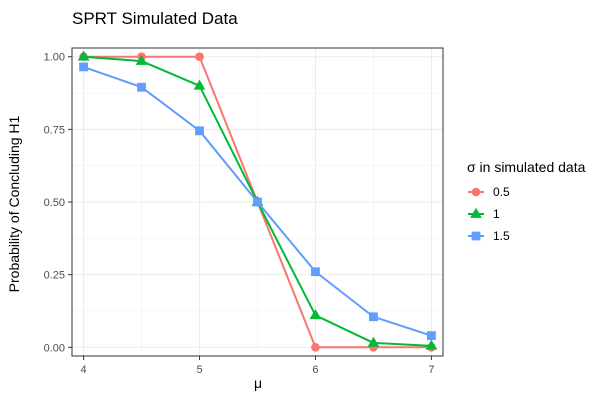 The image size is (600, 400). What do you see at coordinates (501, 236) in the screenshot?
I see `legend-label: 1.5` at bounding box center [501, 236].